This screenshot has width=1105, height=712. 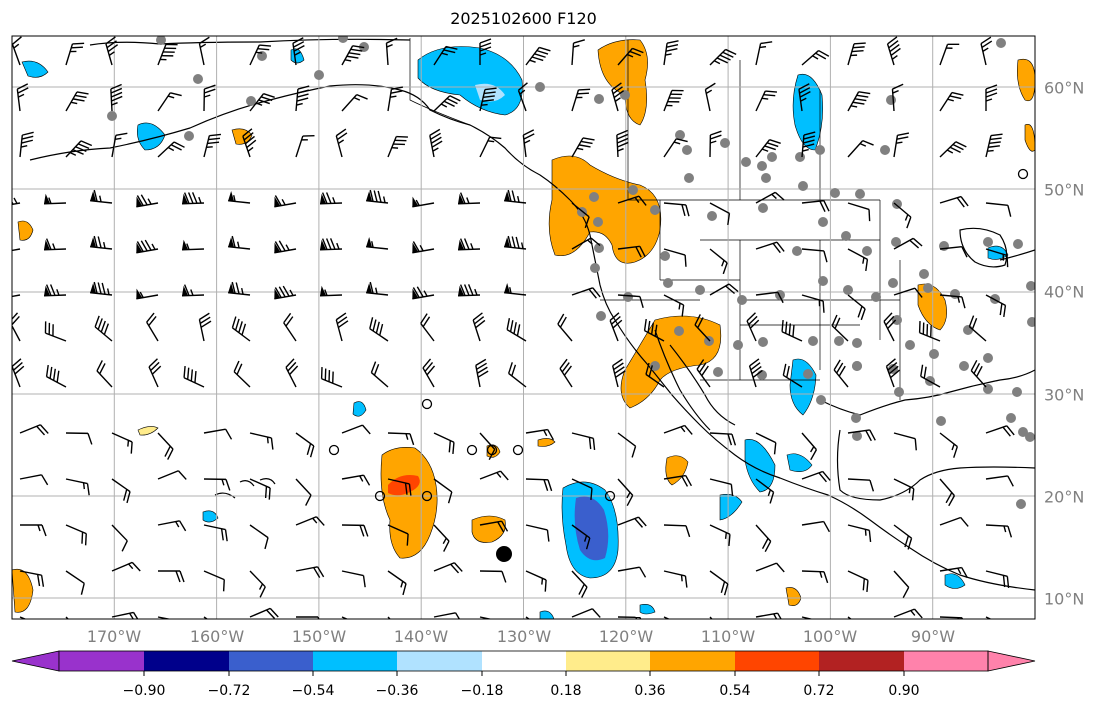 What do you see at coordinates (523, 18) in the screenshot?
I see `map-title: 2025102600 F120` at bounding box center [523, 18].